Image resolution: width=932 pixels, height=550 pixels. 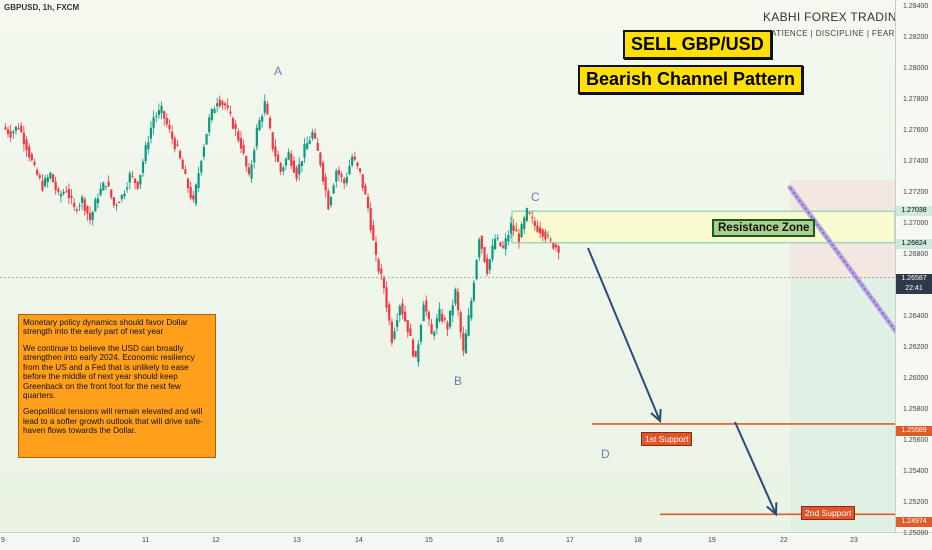 I want to click on symbol-label: GBPUSD, 1h, FXCM, so click(x=42, y=7).